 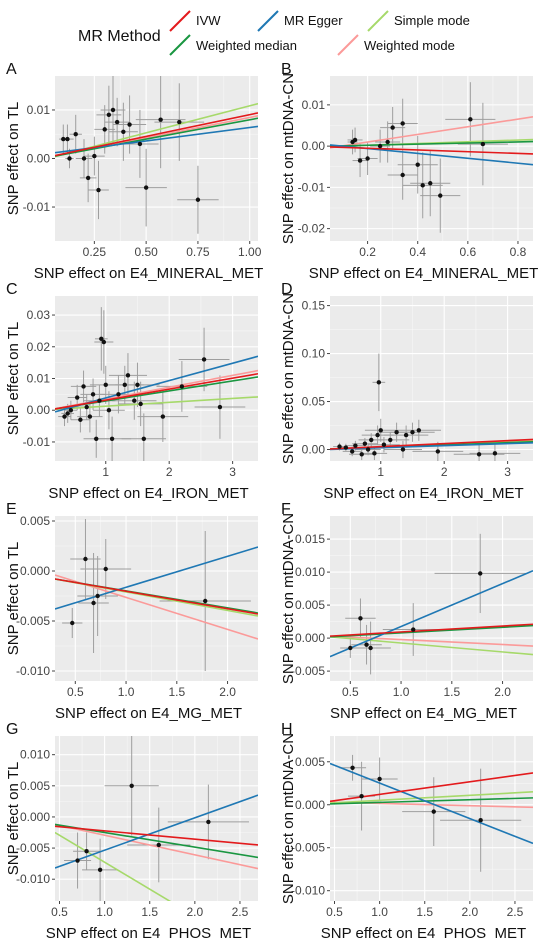 What do you see at coordinates (142, 388) in the screenshot?
I see `panel-c-points` at bounding box center [142, 388].